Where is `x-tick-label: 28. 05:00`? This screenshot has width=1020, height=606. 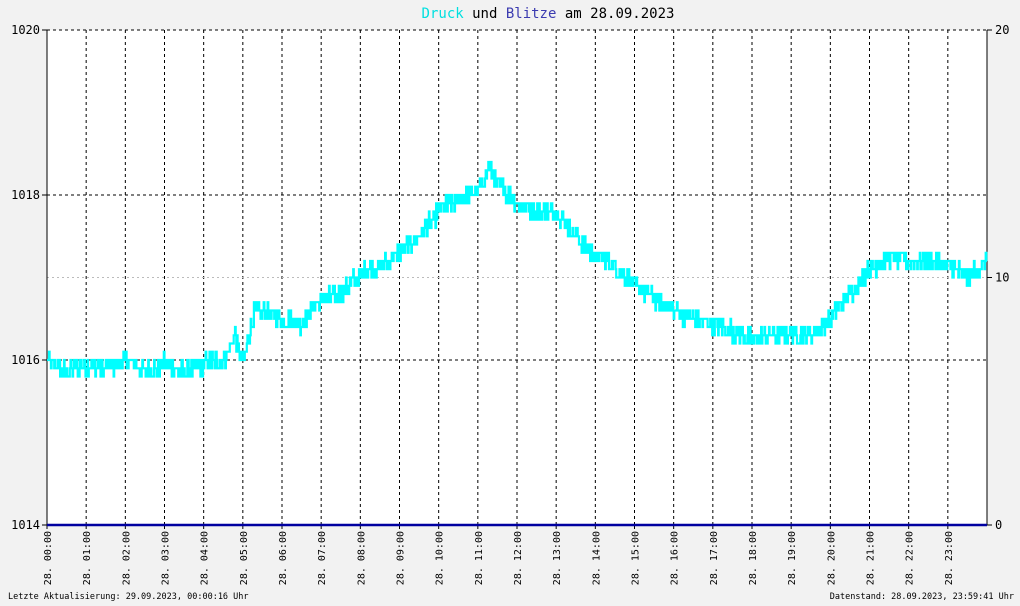 x-tick-label: 28. 05:00 is located at coordinates (244, 558).